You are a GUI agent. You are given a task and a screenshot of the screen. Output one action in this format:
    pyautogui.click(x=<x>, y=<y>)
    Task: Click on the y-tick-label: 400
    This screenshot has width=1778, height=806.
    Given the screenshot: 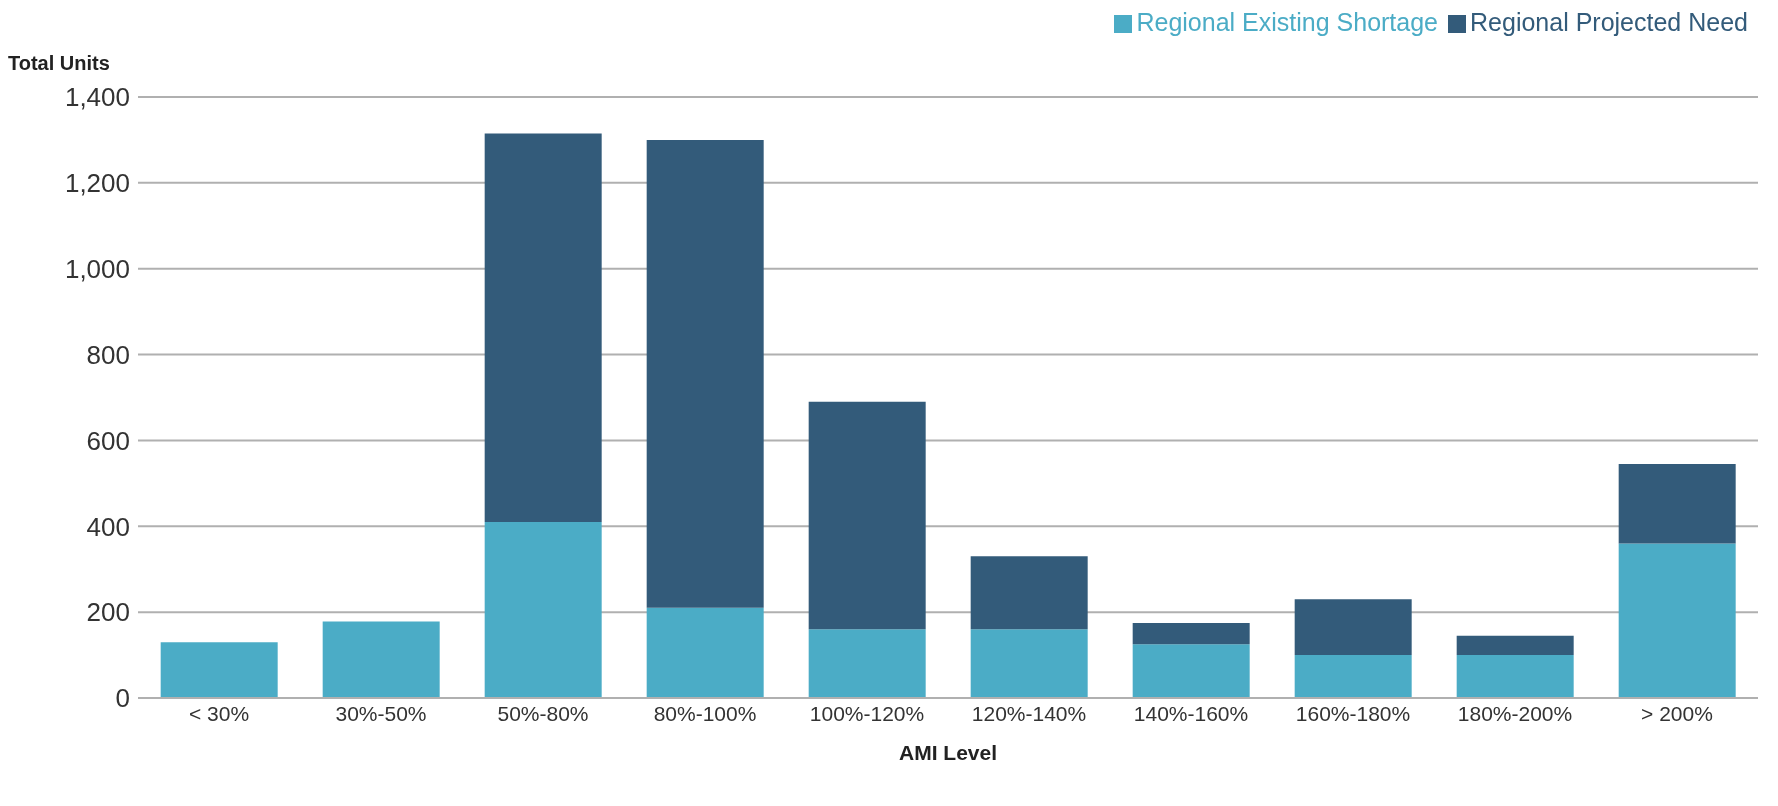 What is the action you would take?
    pyautogui.click(x=108, y=526)
    